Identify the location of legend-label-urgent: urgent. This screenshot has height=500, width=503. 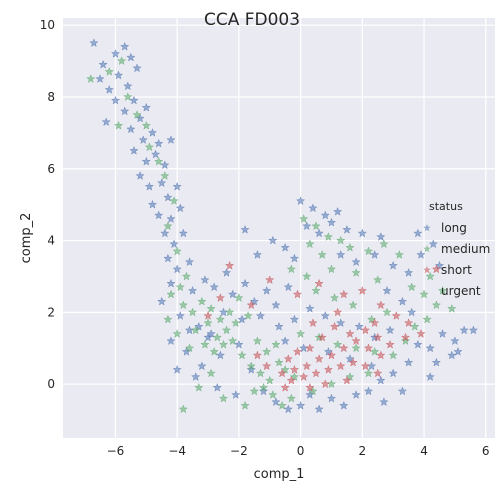
(461, 291).